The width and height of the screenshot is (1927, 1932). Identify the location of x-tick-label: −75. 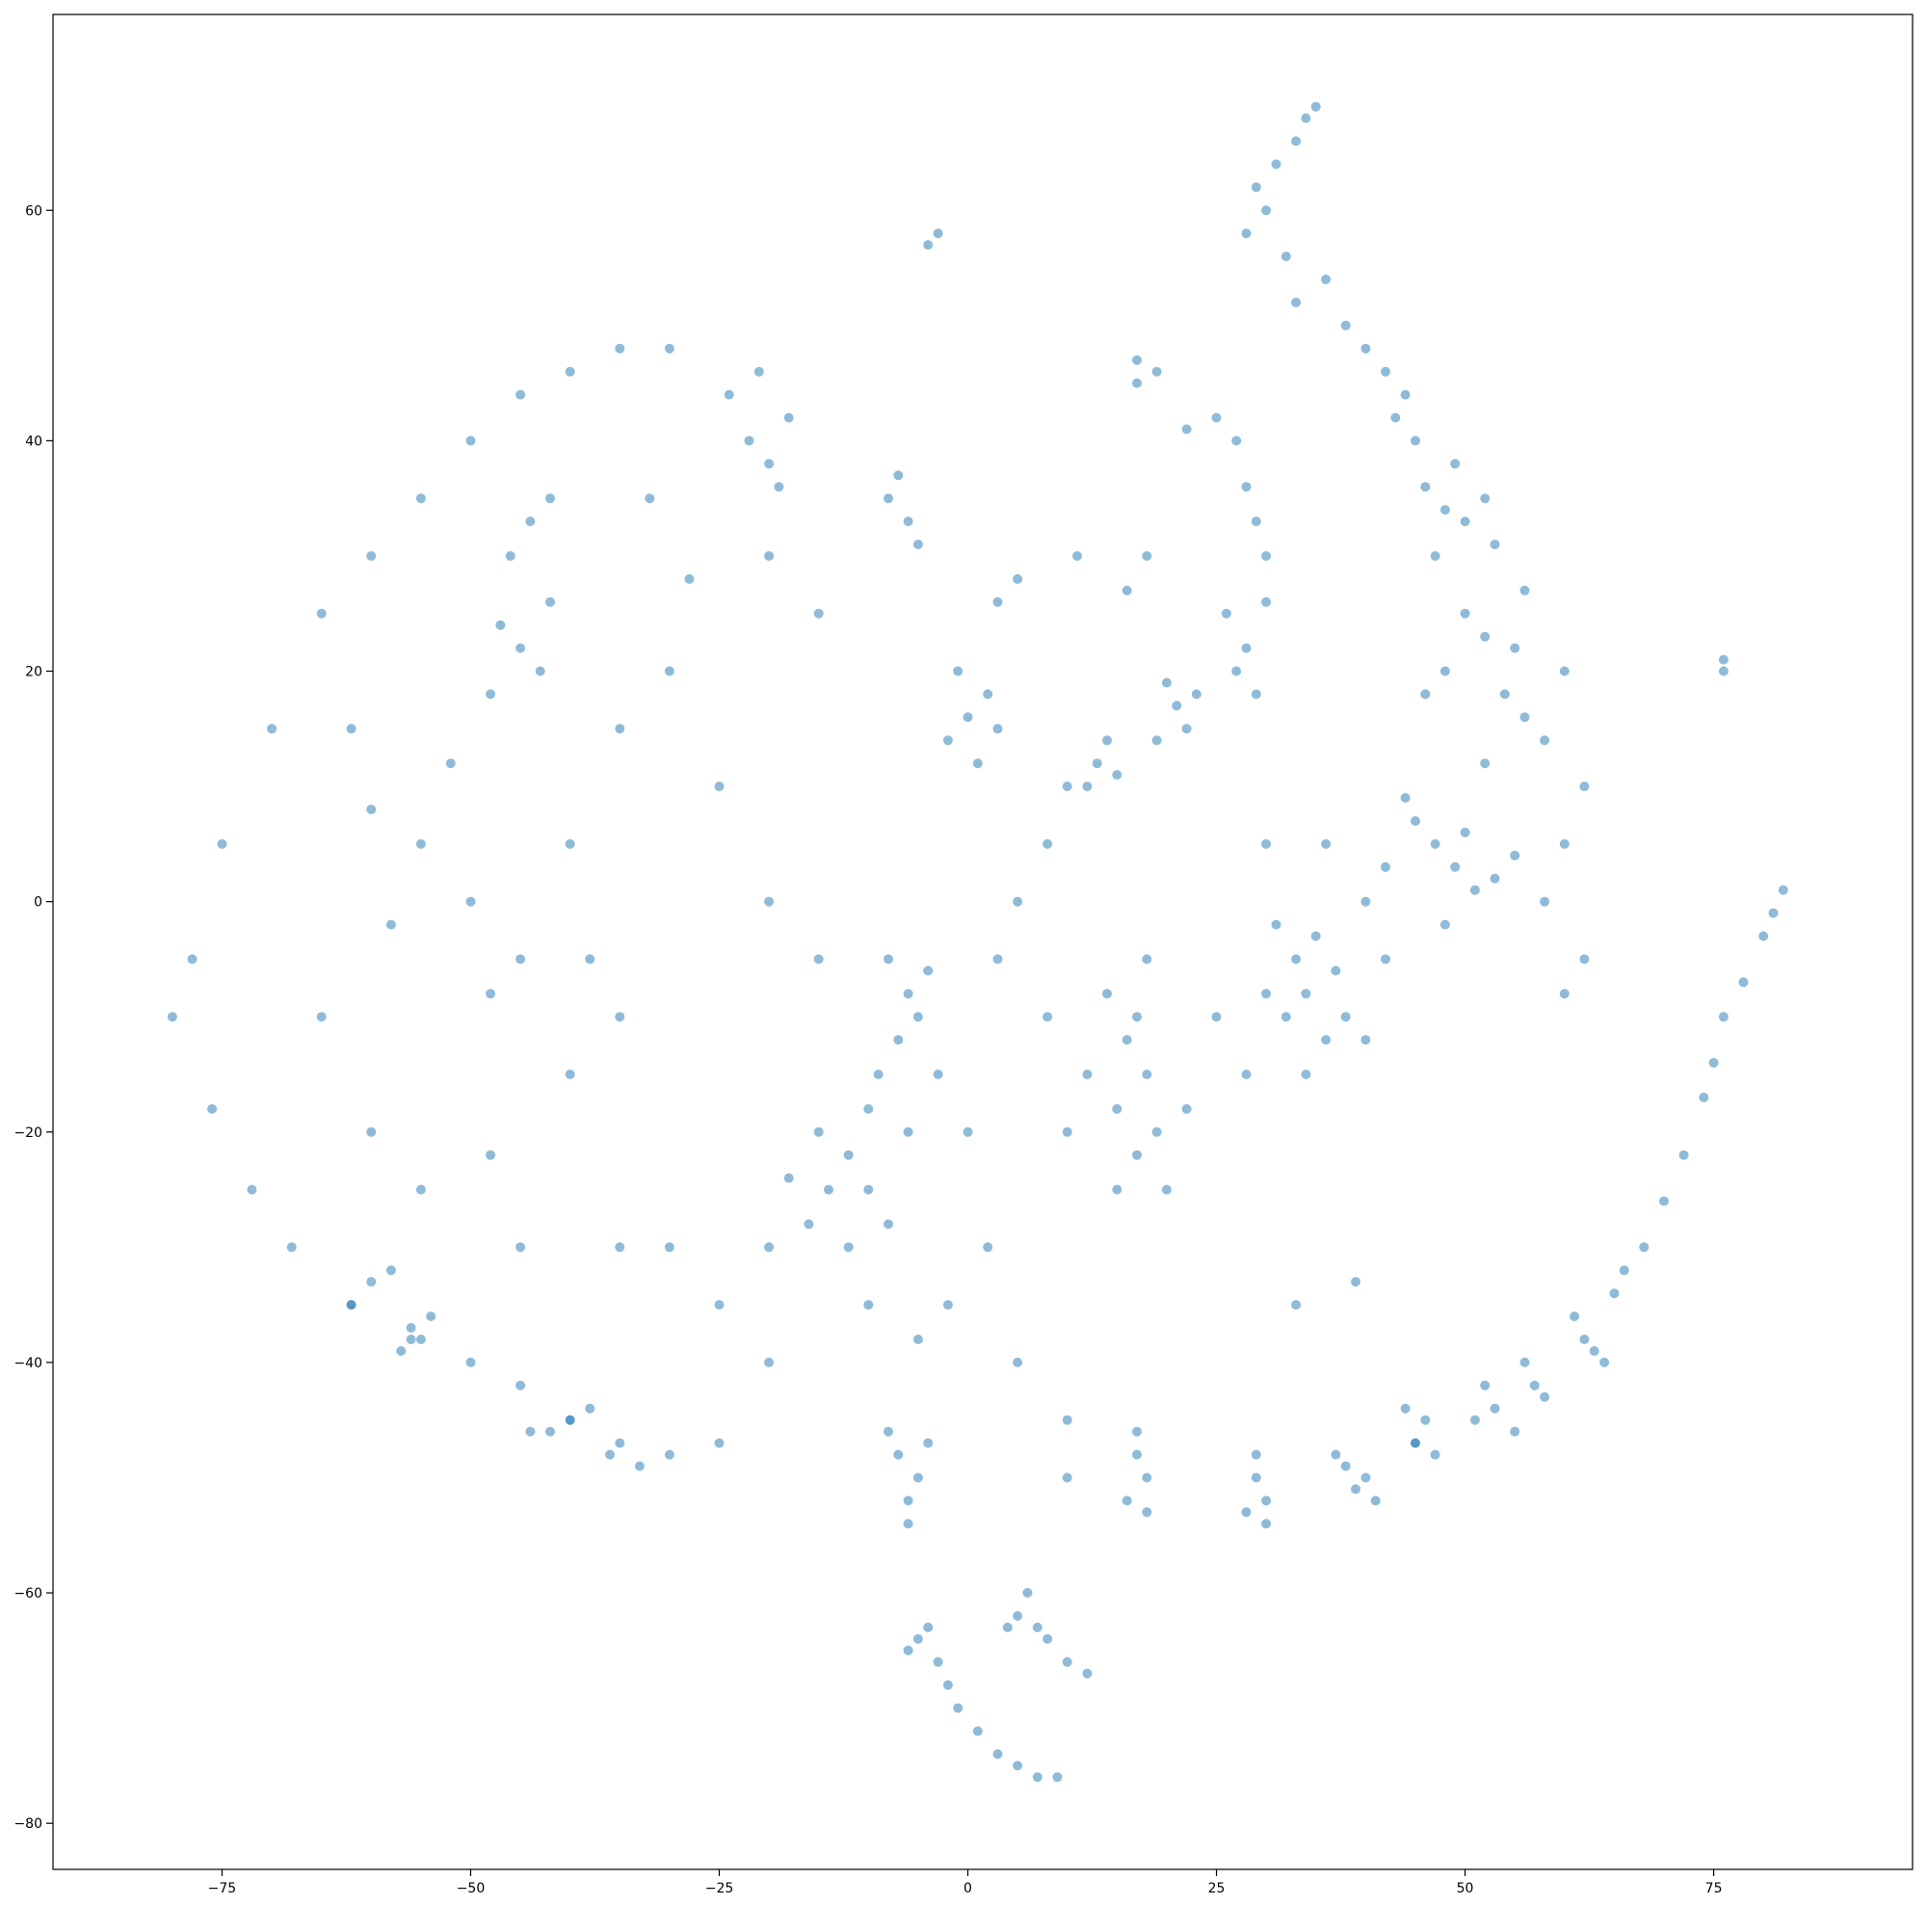
(222, 1888).